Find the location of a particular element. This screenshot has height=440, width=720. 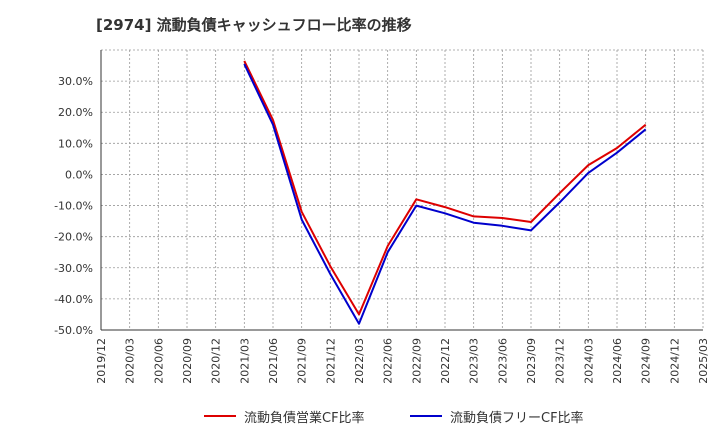

x-tick-label: 2023/06 is located at coordinates (502, 361).